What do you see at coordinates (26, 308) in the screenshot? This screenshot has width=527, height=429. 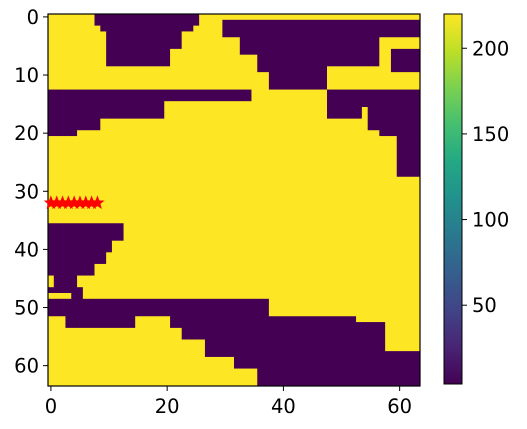 I see `y-tick-label: 50` at bounding box center [26, 308].